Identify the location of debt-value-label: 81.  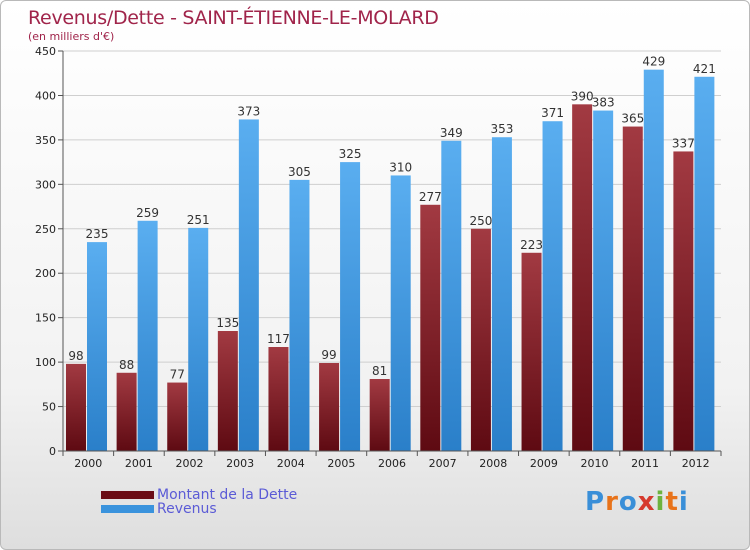
(379, 371).